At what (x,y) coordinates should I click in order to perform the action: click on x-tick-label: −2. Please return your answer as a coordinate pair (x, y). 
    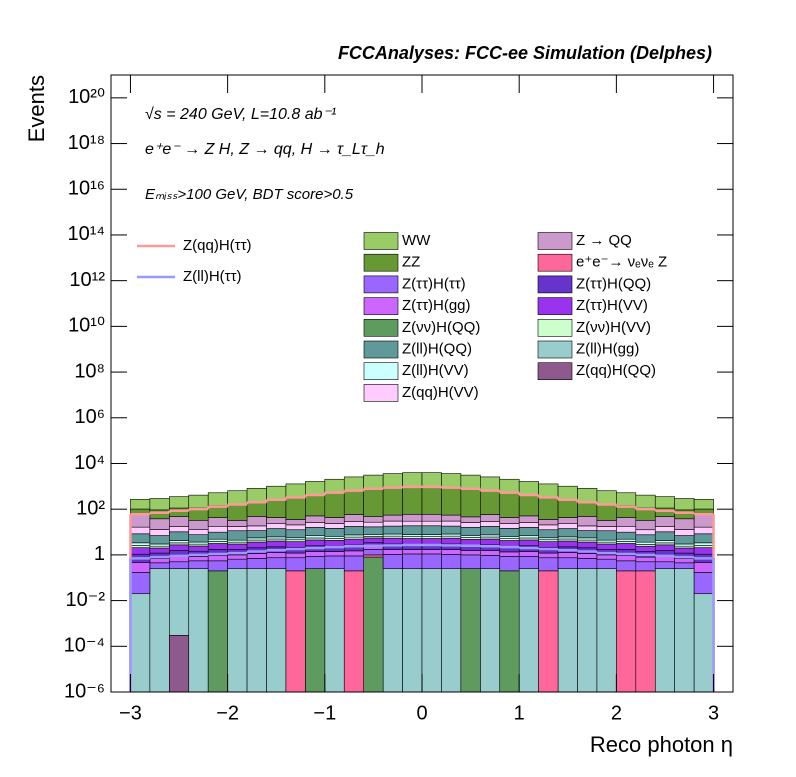
    Looking at the image, I should click on (227, 713).